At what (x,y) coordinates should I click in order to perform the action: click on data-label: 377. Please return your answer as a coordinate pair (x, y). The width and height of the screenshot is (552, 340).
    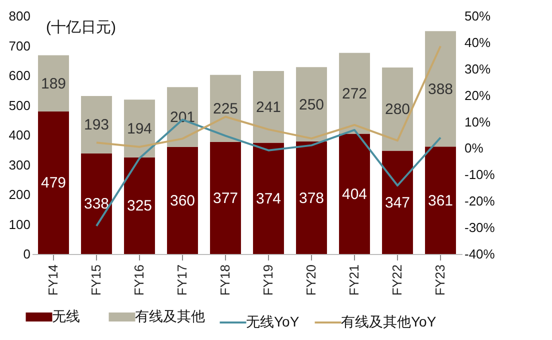
    Looking at the image, I should click on (225, 198).